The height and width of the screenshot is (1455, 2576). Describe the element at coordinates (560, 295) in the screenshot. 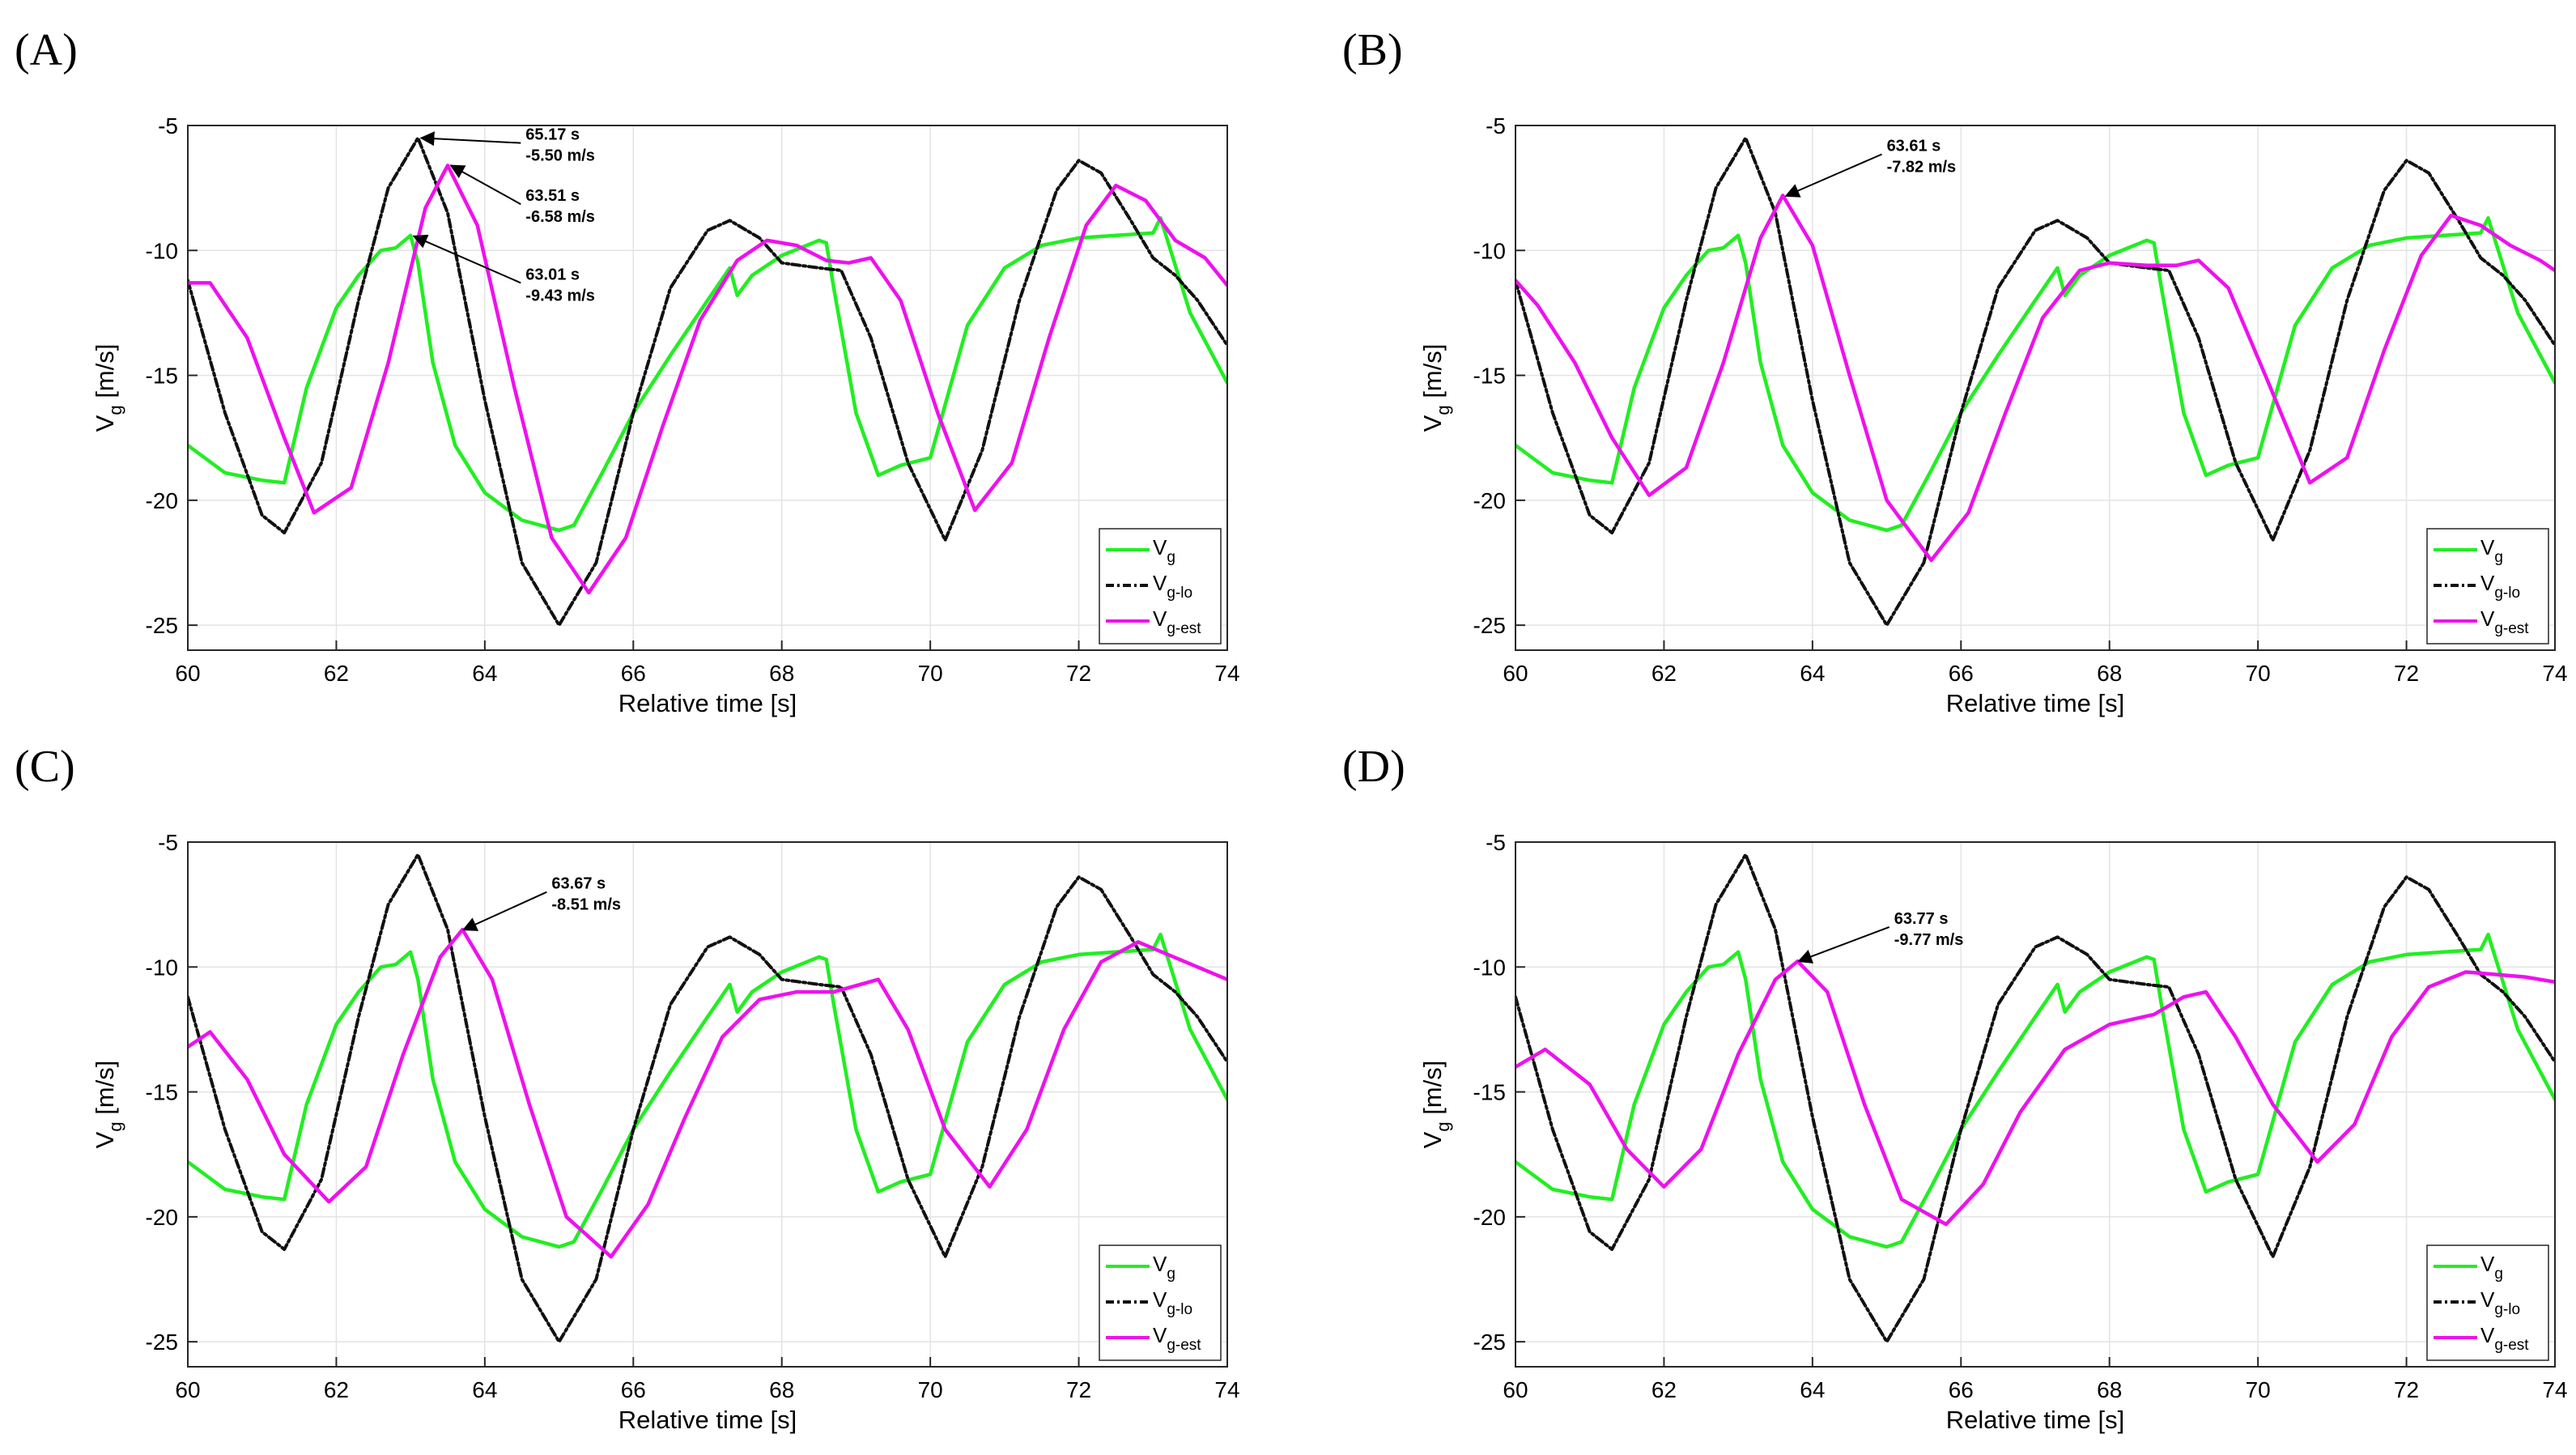

I see `annotation-value: -9.43 m/s` at that location.